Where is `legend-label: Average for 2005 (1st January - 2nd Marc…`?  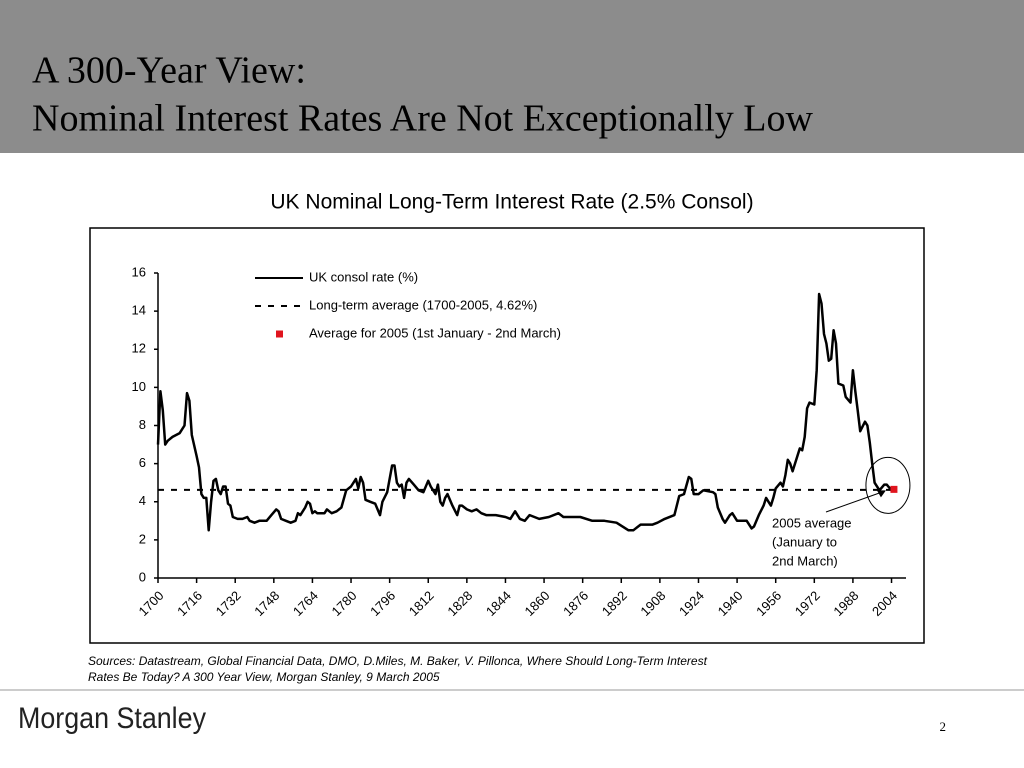
legend-label: Average for 2005 (1st January - 2nd Marc… is located at coordinates (435, 332).